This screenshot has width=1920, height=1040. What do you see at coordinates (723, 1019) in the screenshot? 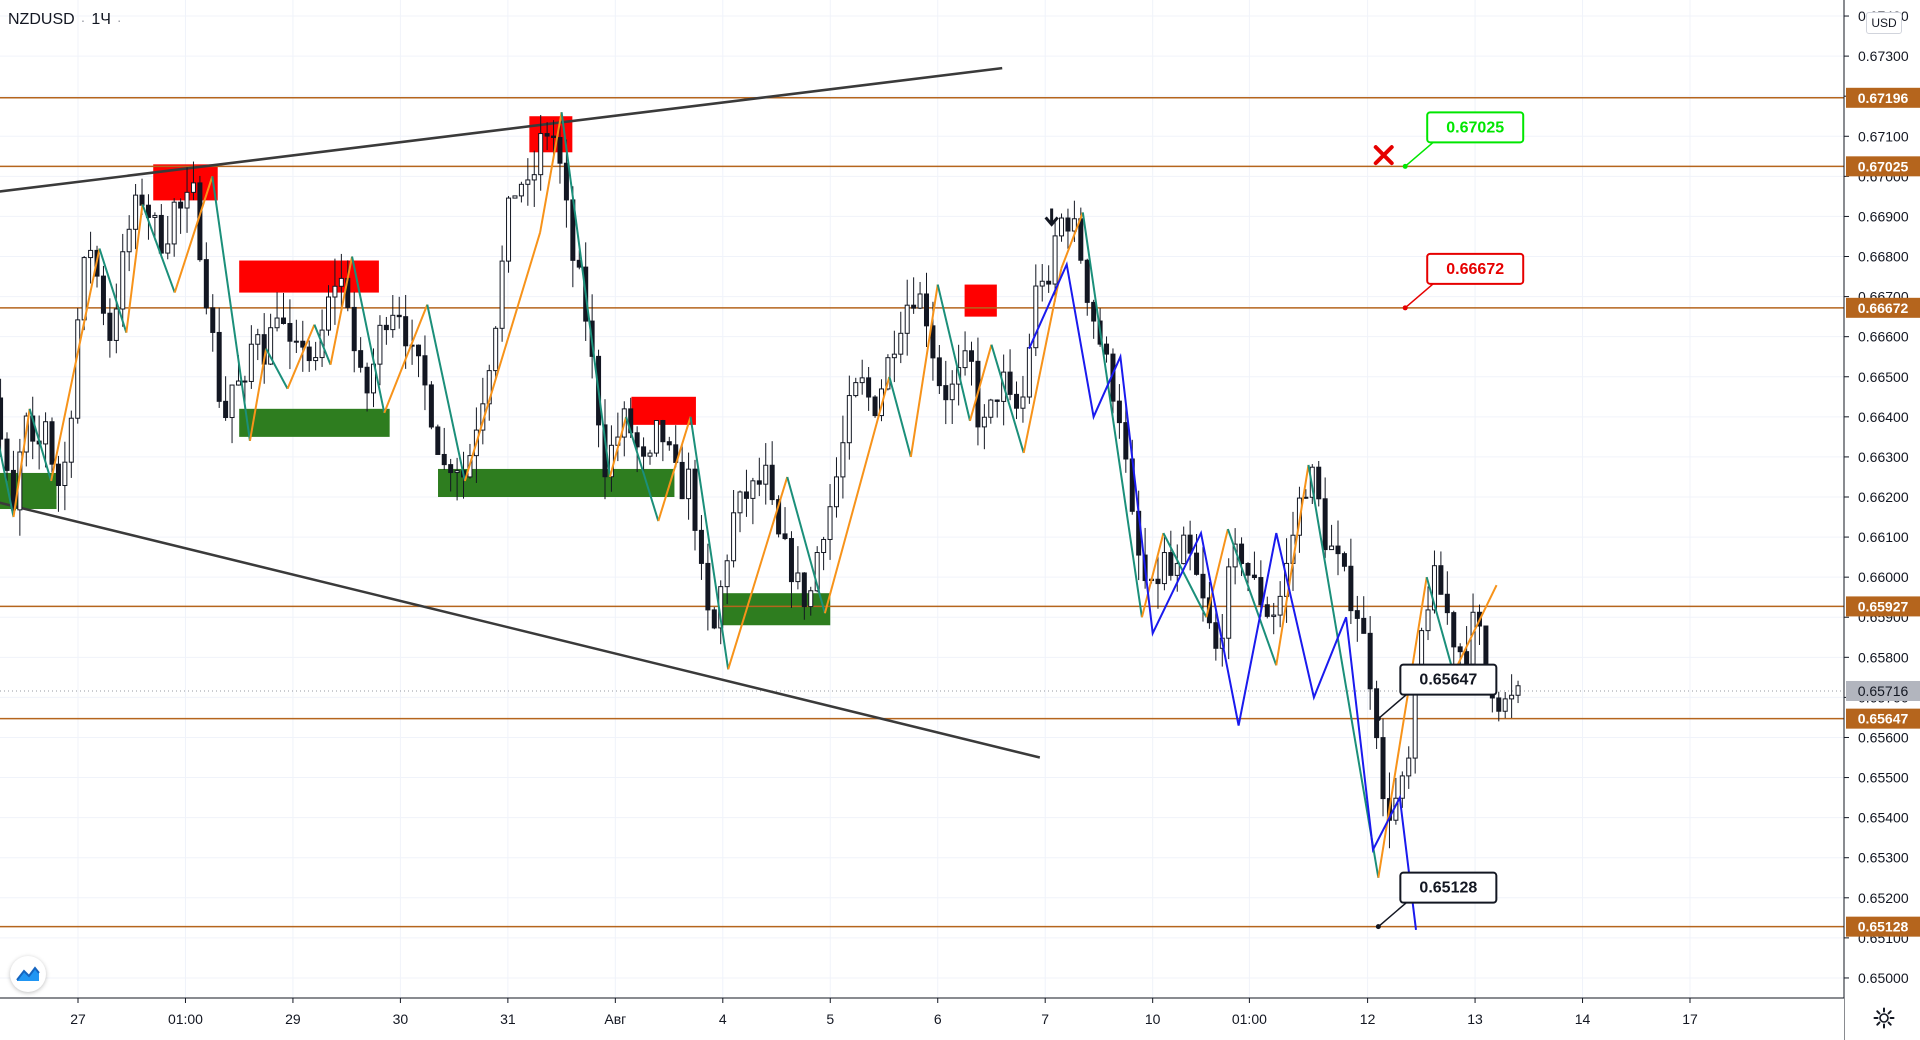
I see `x-tick-label: 4` at bounding box center [723, 1019].